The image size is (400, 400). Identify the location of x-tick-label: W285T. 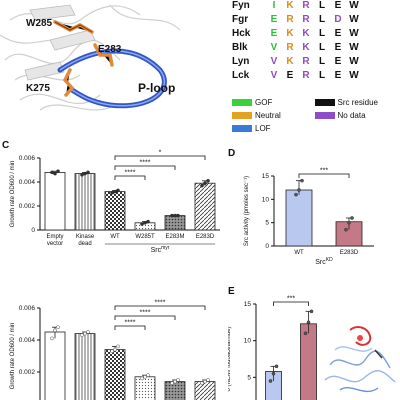
(145, 237).